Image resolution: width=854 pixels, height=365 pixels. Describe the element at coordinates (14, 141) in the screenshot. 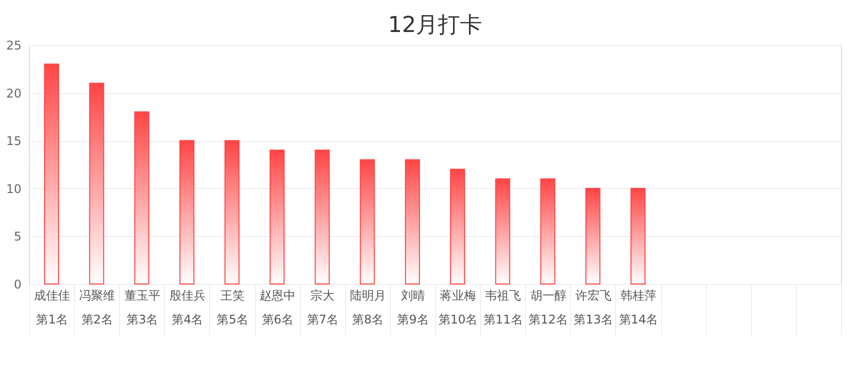

I see `y-tick-label: 15` at that location.